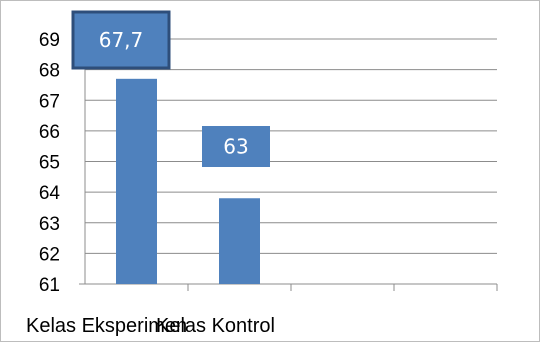 The width and height of the screenshot is (540, 342). What do you see at coordinates (50, 193) in the screenshot?
I see `y-tick-label: 64` at bounding box center [50, 193].